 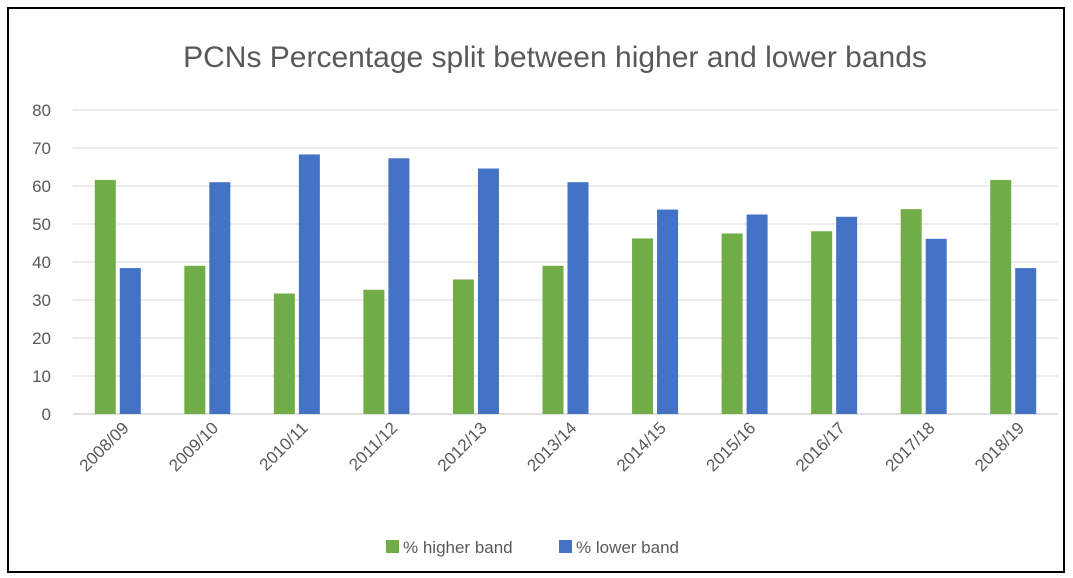 What do you see at coordinates (41, 186) in the screenshot?
I see `y-tick-label: 60` at bounding box center [41, 186].